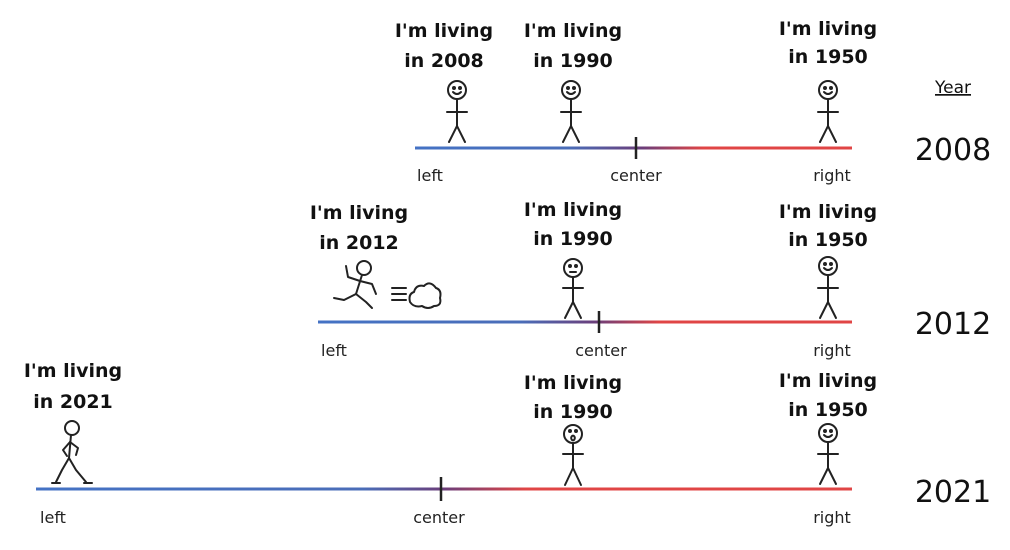 Image resolution: width=1010 pixels, height=550 pixels. I want to click on figure-in-2008: I'm living in 2008, so click(444, 81).